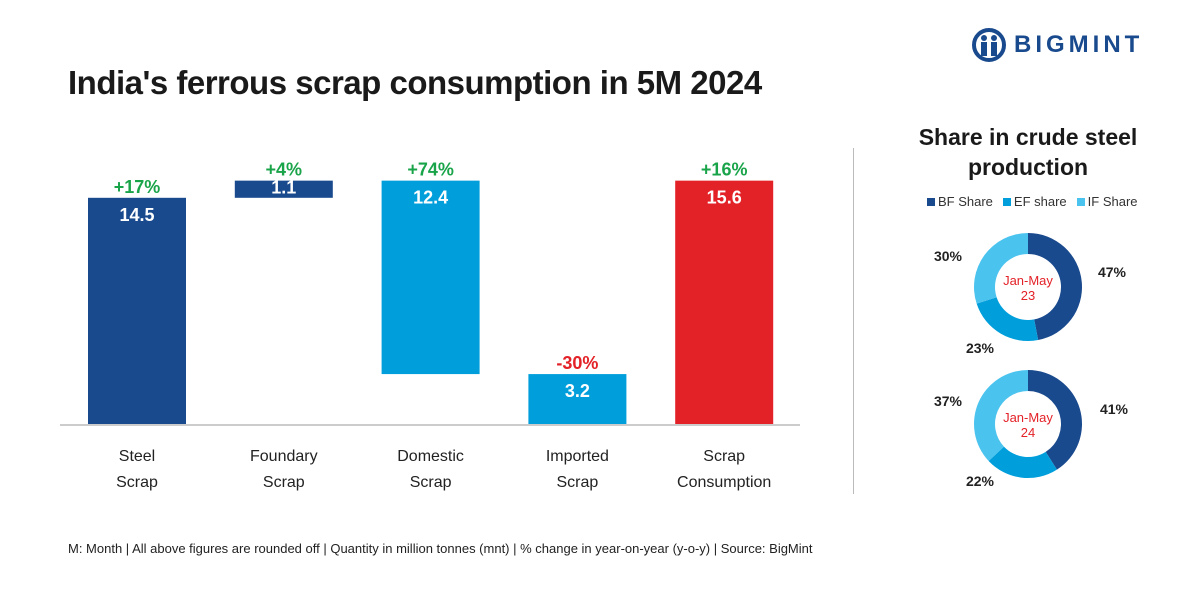 Image resolution: width=1200 pixels, height=600 pixels. What do you see at coordinates (1079, 44) in the screenshot?
I see `brand-name: BIGMINT` at bounding box center [1079, 44].